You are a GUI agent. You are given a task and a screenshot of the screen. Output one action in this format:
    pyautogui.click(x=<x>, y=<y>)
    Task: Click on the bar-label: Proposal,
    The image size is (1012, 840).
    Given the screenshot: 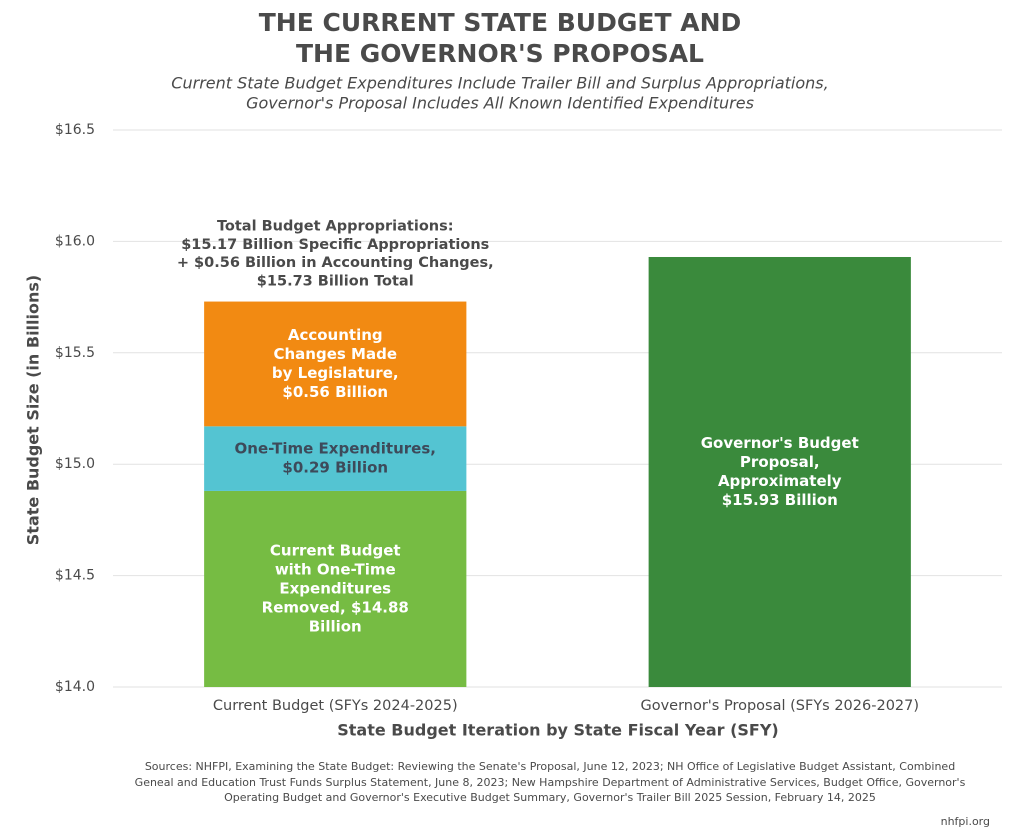 What is the action you would take?
    pyautogui.click(x=780, y=462)
    